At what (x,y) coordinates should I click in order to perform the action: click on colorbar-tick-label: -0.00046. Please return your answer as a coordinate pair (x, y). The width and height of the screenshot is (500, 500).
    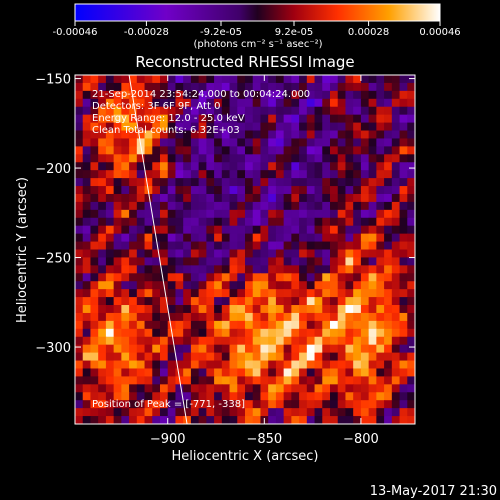
    Looking at the image, I should click on (75, 32).